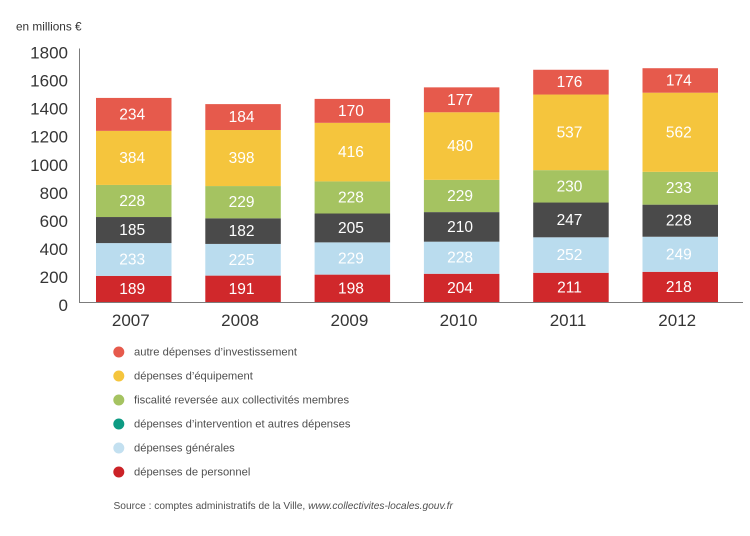 The image size is (750, 536). What do you see at coordinates (459, 320) in the screenshot?
I see `svg-text: 2010` at bounding box center [459, 320].